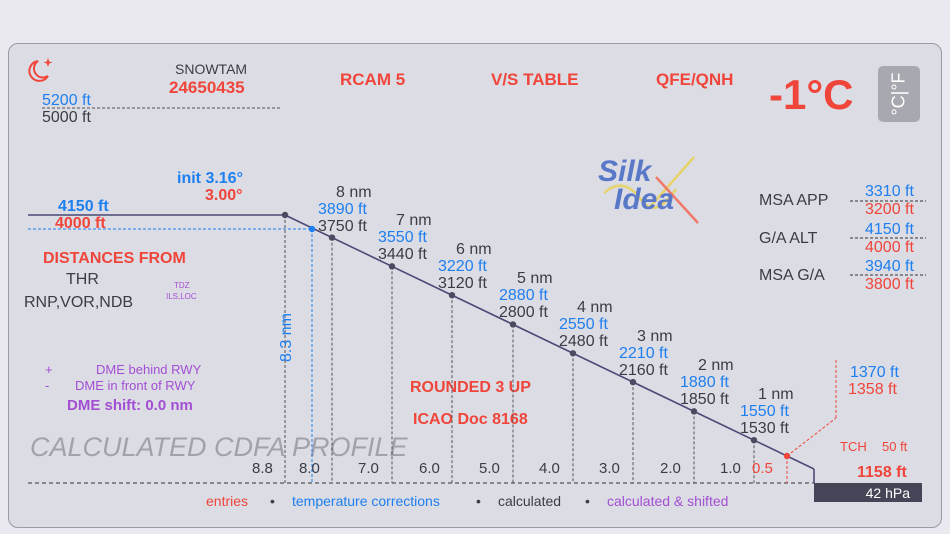 The image size is (950, 534). What do you see at coordinates (40, 71) in the screenshot?
I see `night-mode-icon` at bounding box center [40, 71].